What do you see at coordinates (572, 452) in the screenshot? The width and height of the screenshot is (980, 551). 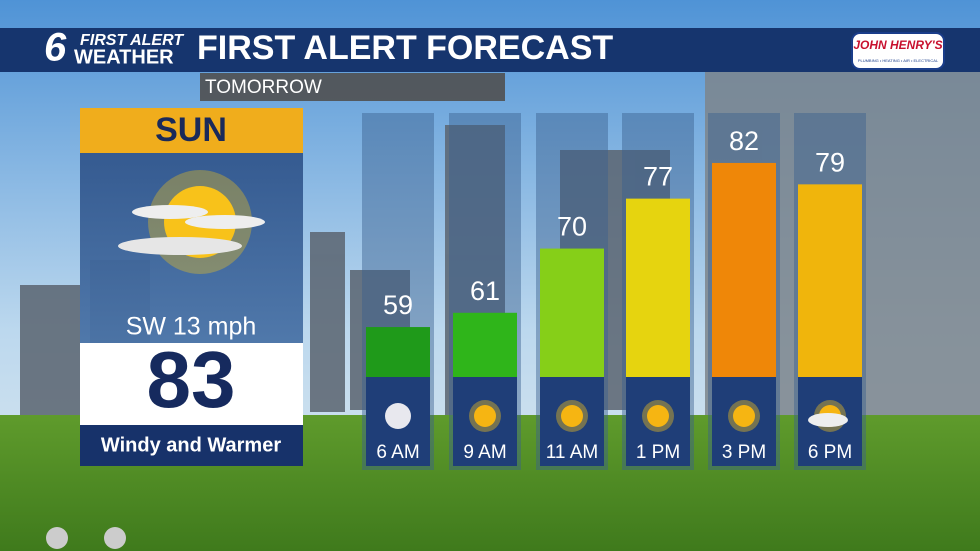 I see `time-label: 11 AM` at bounding box center [572, 452].